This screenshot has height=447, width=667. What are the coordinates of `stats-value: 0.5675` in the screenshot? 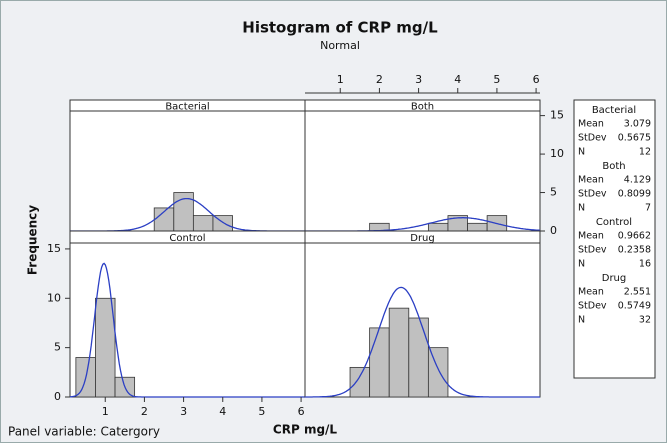 It's located at (634, 138).